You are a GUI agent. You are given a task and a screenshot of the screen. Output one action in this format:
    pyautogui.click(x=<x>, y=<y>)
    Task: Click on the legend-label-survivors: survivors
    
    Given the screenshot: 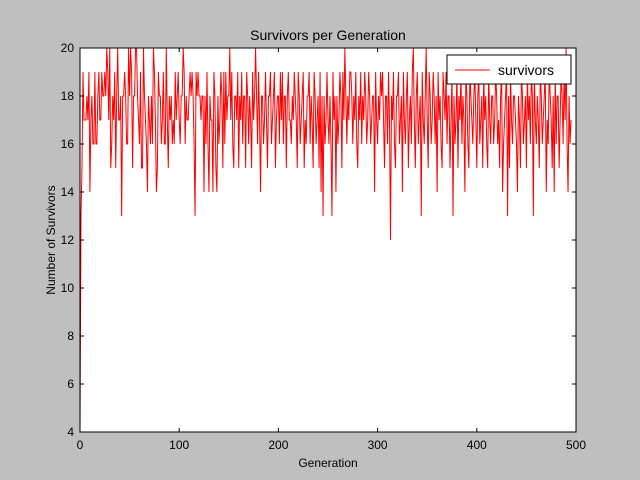 What is the action you would take?
    pyautogui.click(x=526, y=70)
    